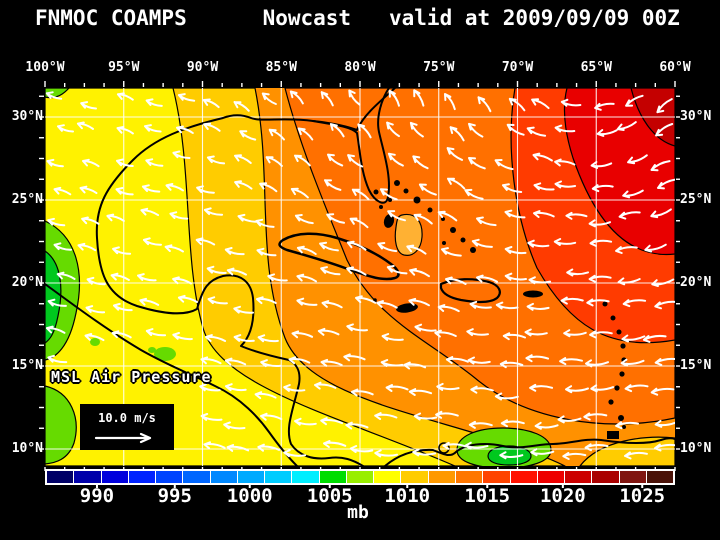 This screenshot has height=540, width=720. I want to click on wind-scale-legend: 10.0 m/s, so click(127, 427).